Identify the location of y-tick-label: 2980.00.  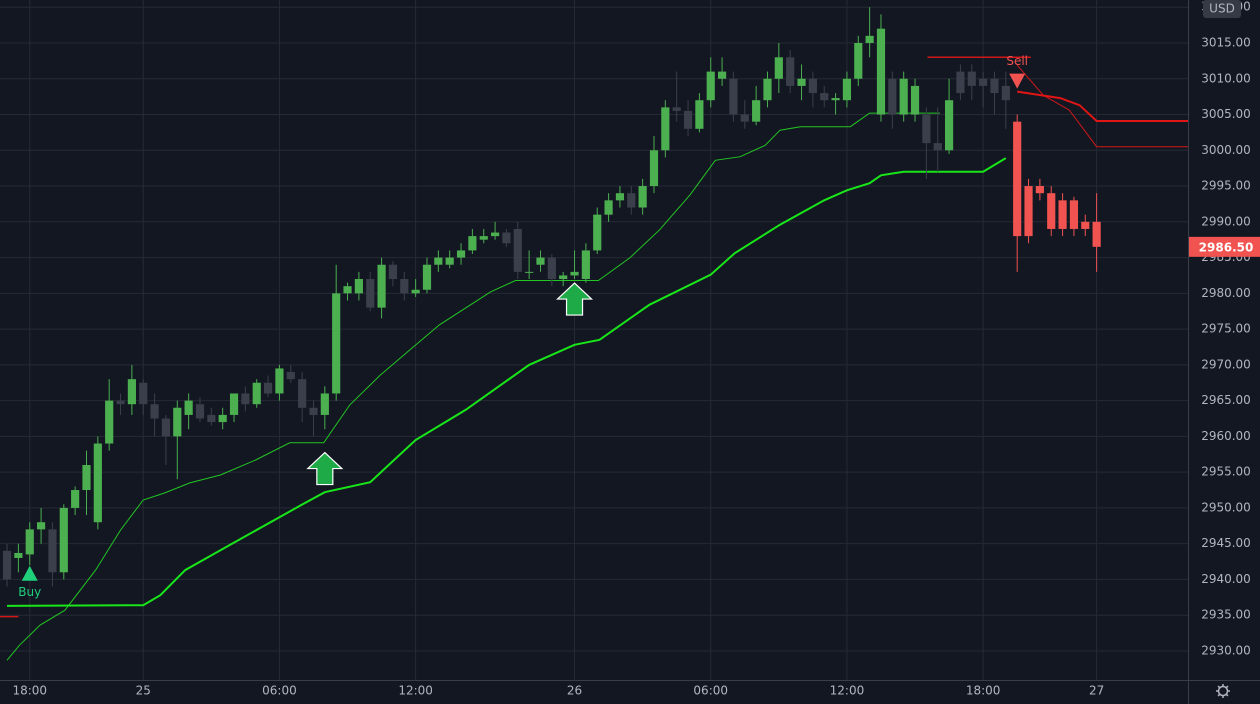
(1226, 293).